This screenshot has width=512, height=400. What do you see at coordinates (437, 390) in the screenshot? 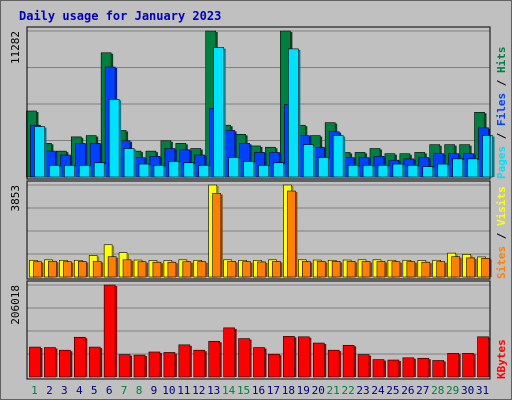
I see `day-label: 28` at bounding box center [437, 390].